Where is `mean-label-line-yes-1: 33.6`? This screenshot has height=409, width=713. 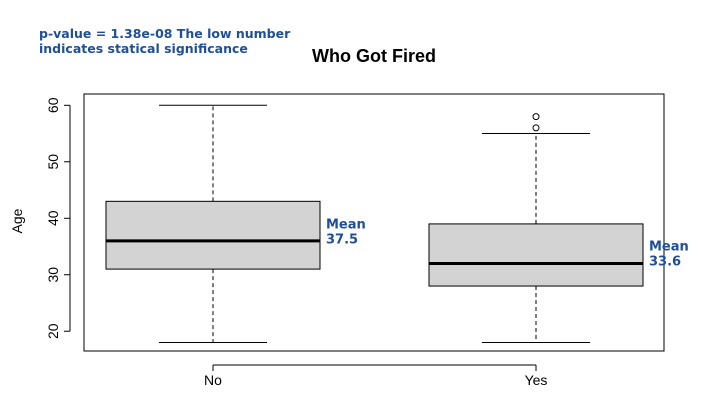
mean-label-line-yes-1: 33.6 is located at coordinates (665, 261).